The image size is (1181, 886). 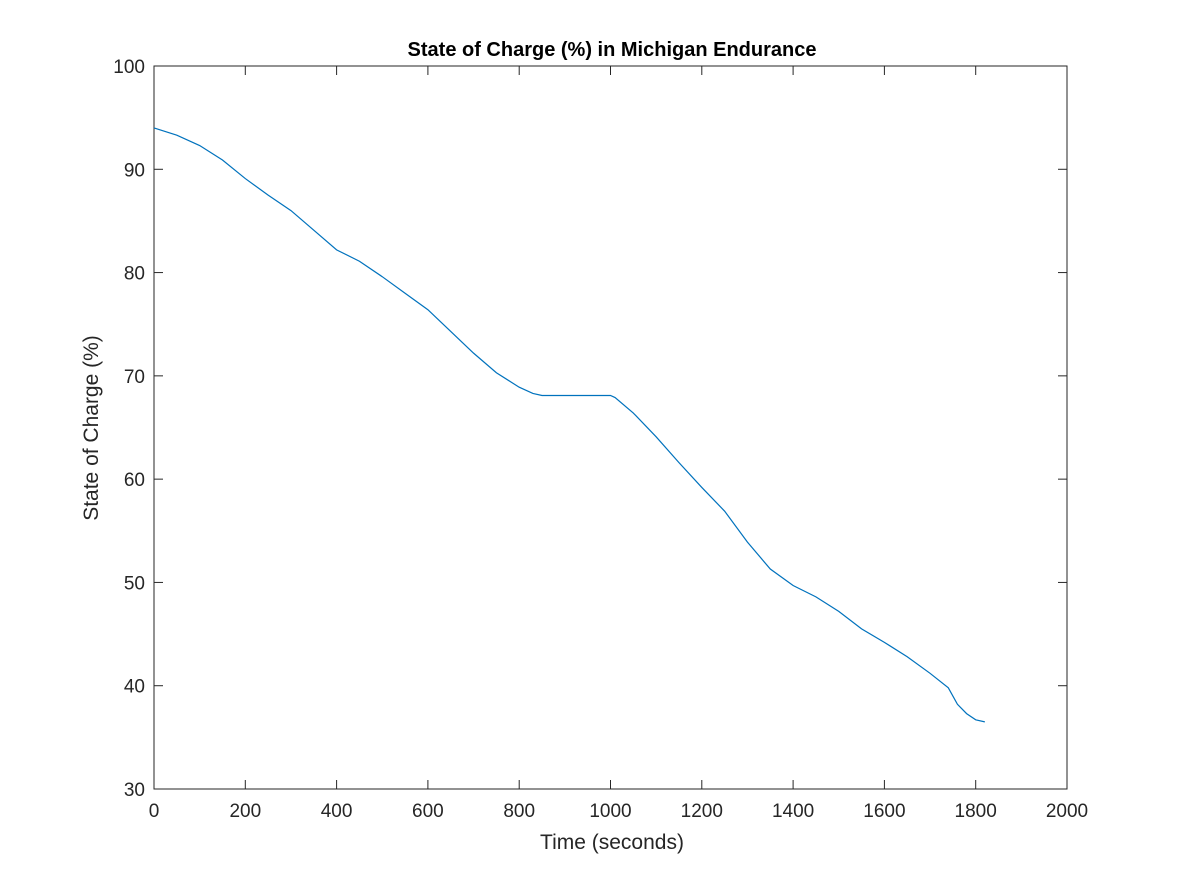 I want to click on y-tick-label: 50, so click(x=134, y=583).